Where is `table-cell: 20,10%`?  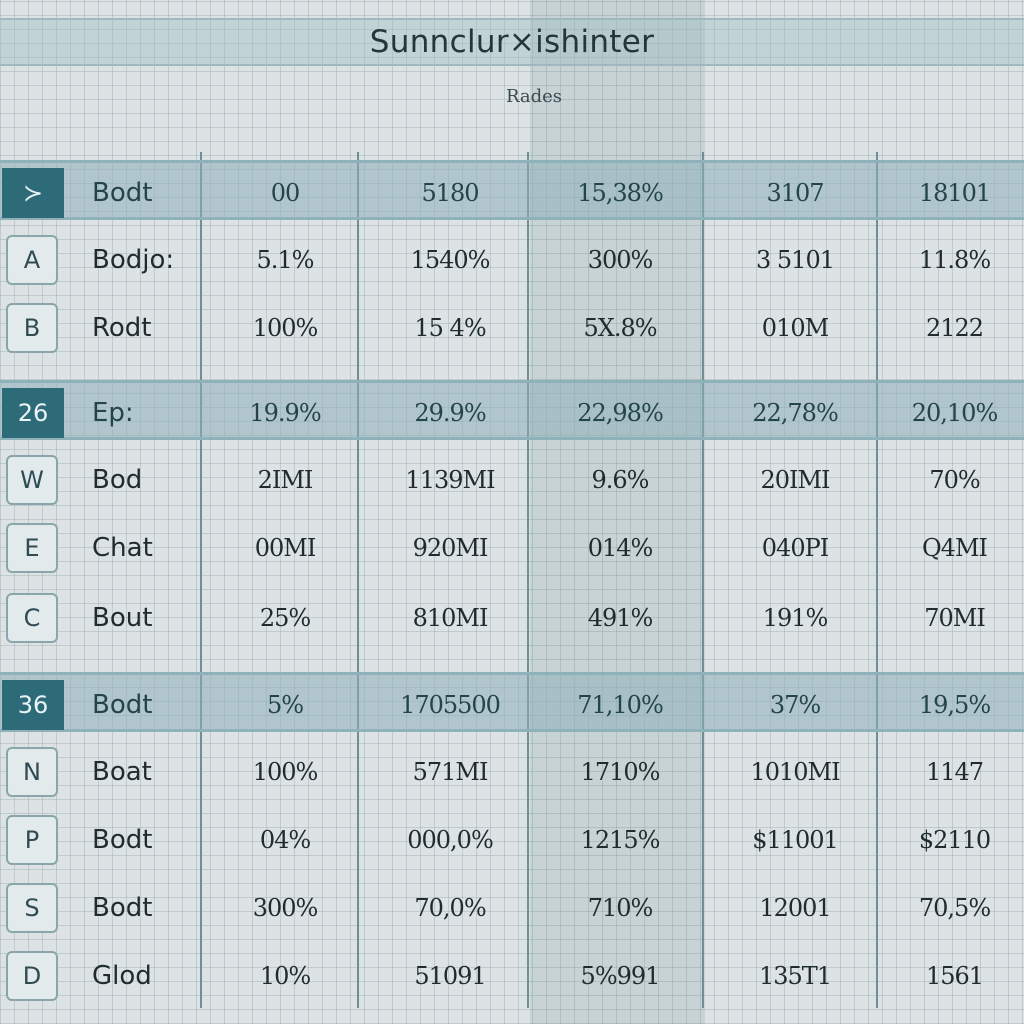
table-cell: 20,10% is located at coordinates (955, 413).